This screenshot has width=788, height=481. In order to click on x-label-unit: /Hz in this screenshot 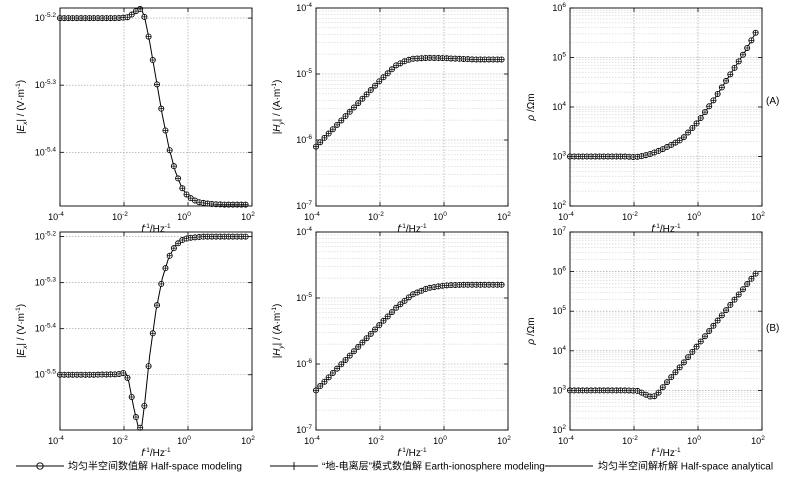, I will do `click(157, 453)`.